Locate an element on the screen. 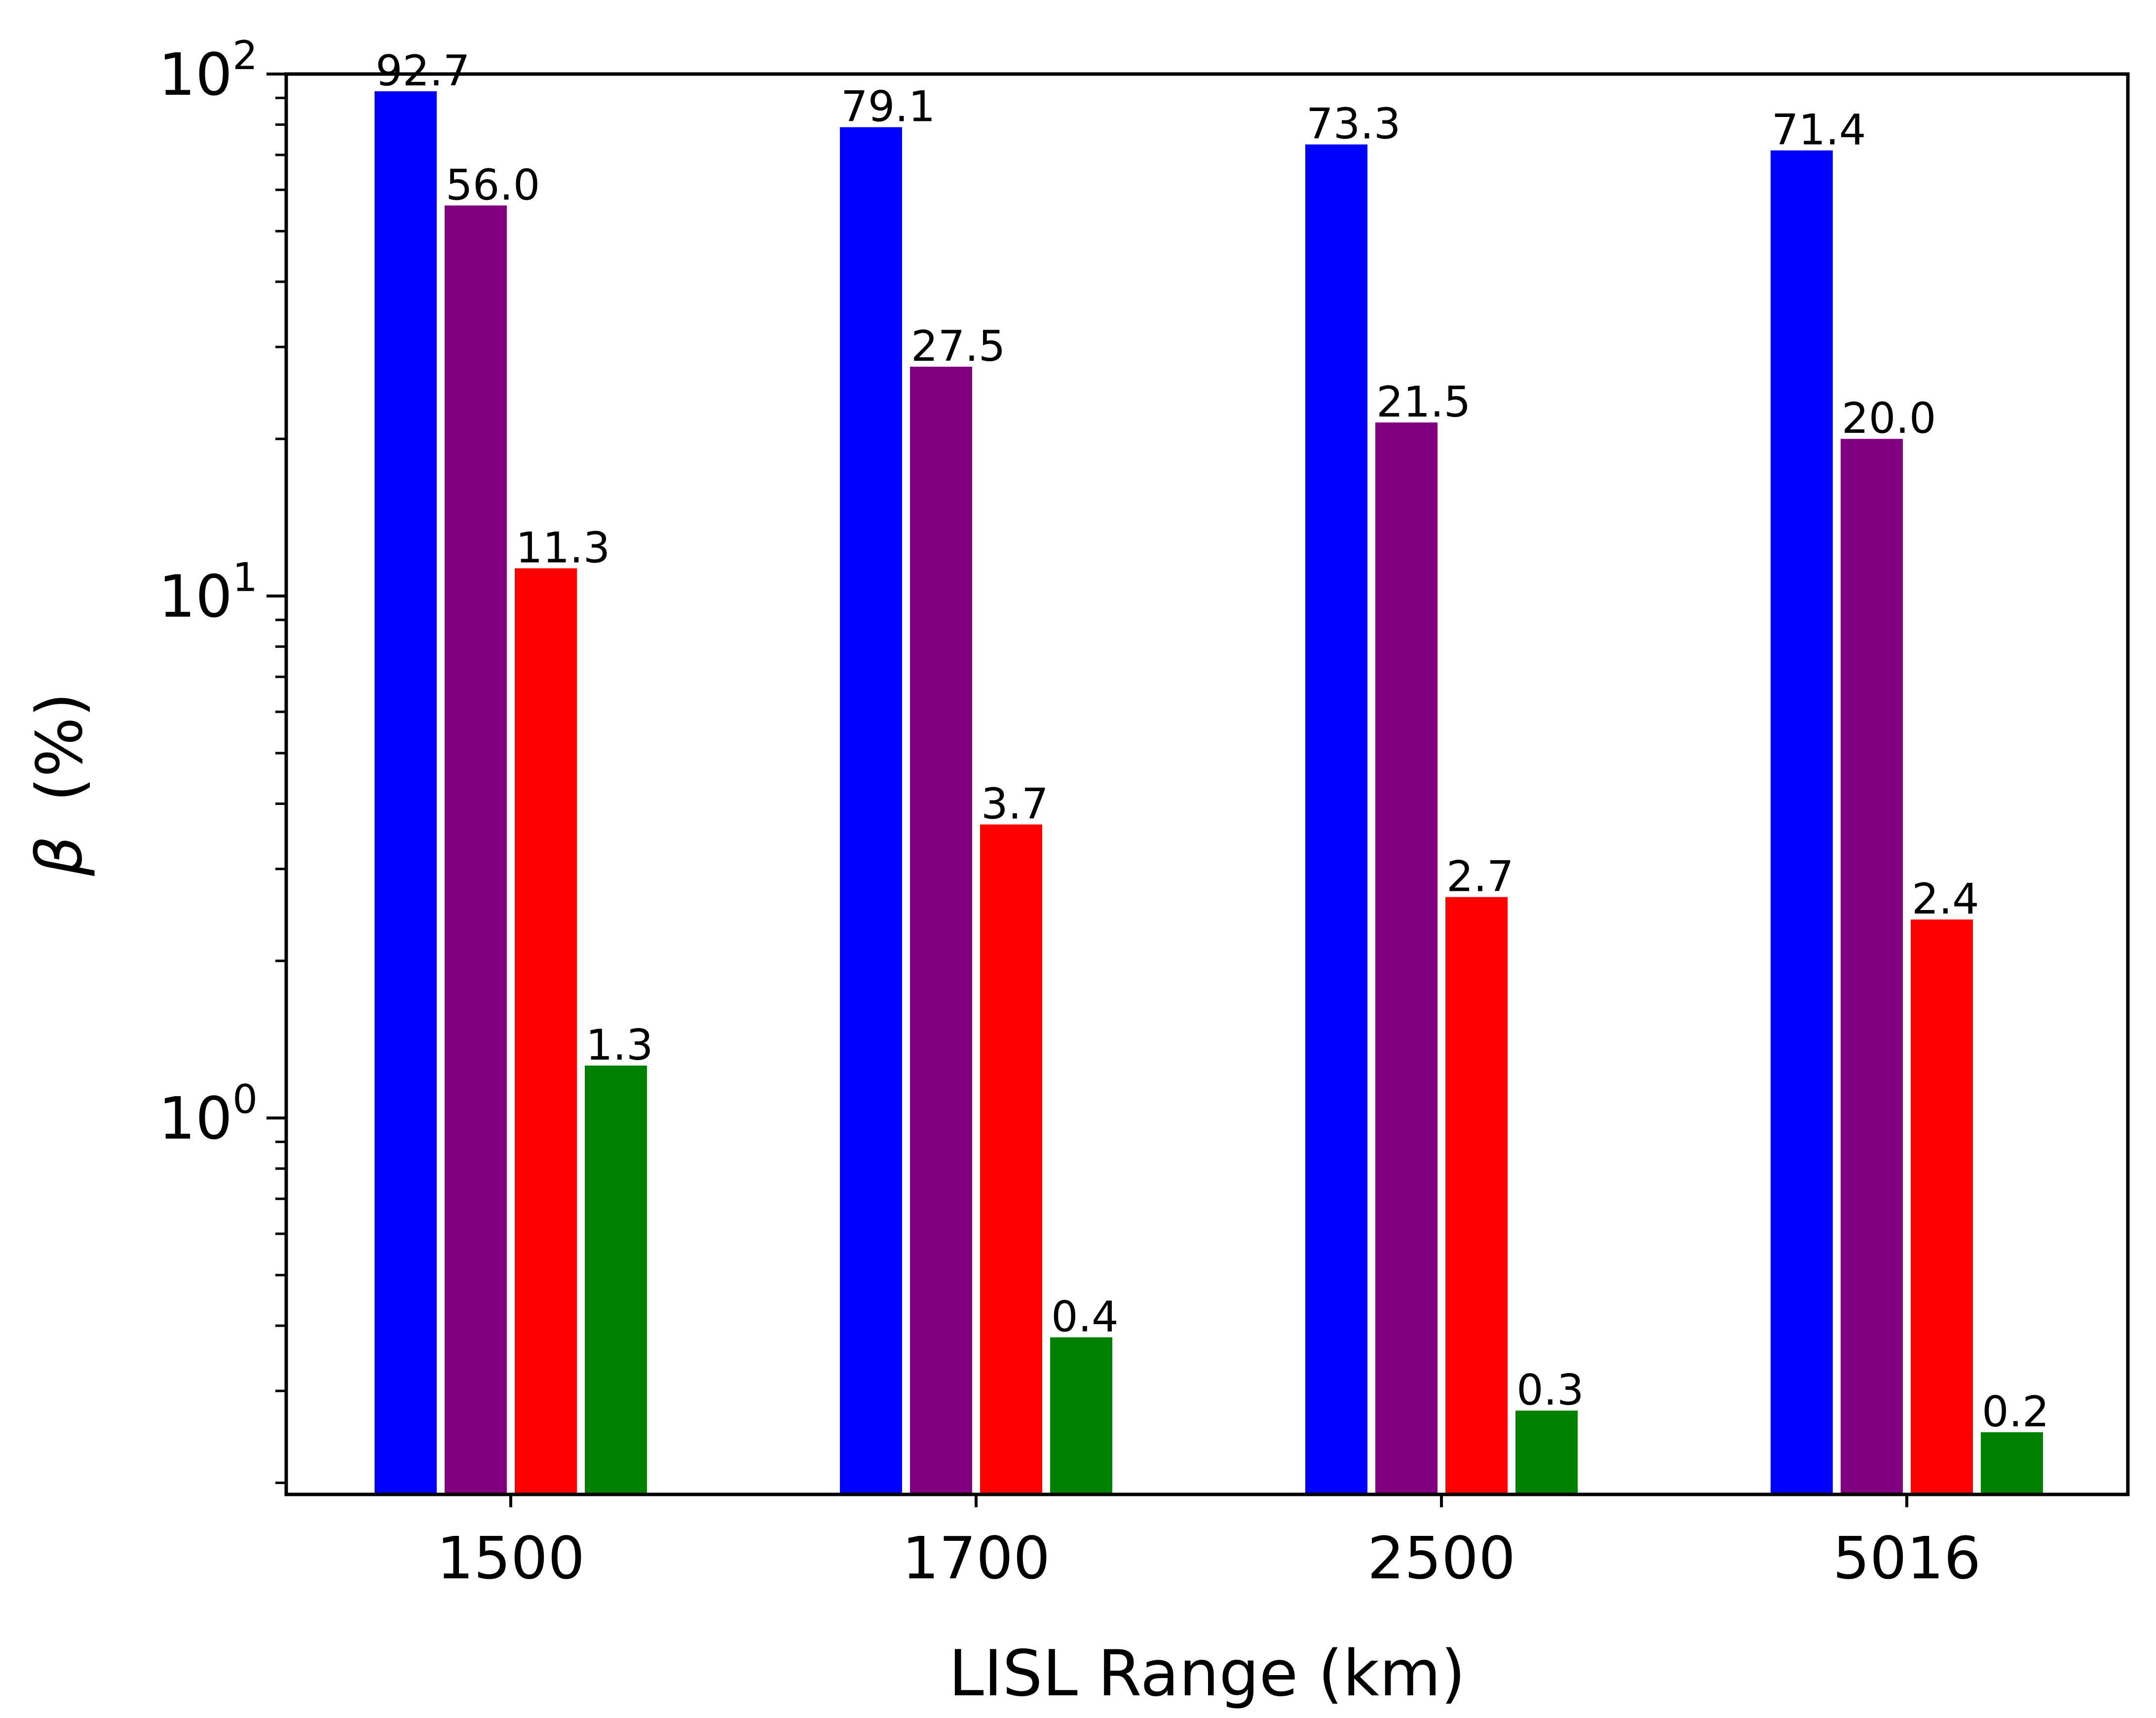 This screenshot has width=2156, height=1718. bar-2500-s2 is located at coordinates (1406, 958).